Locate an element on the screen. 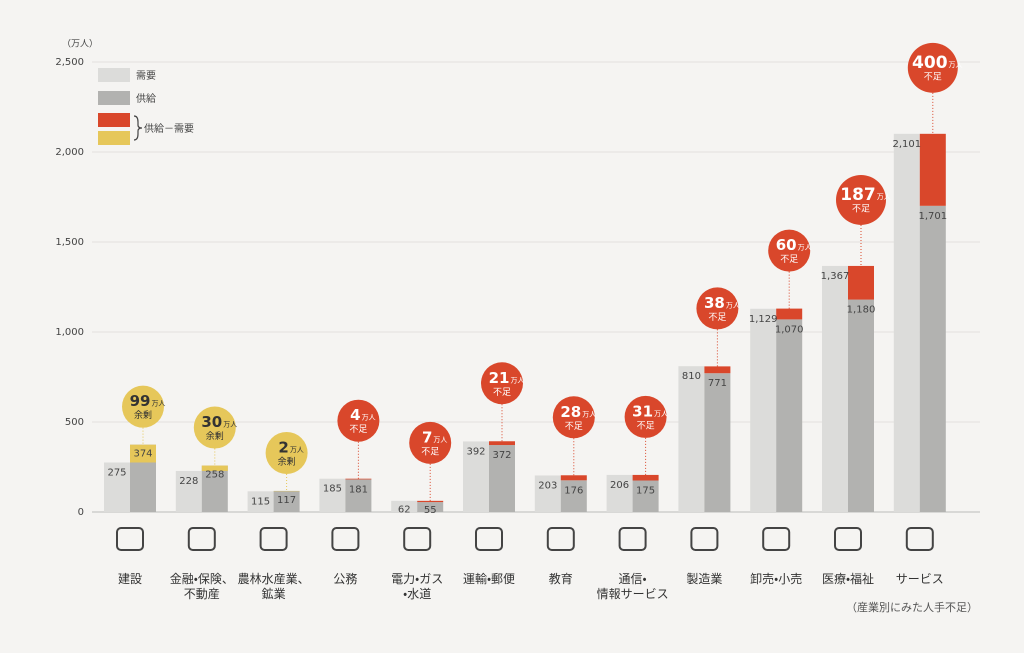 The image size is (1024, 653). value-label: 1,701 is located at coordinates (932, 216).